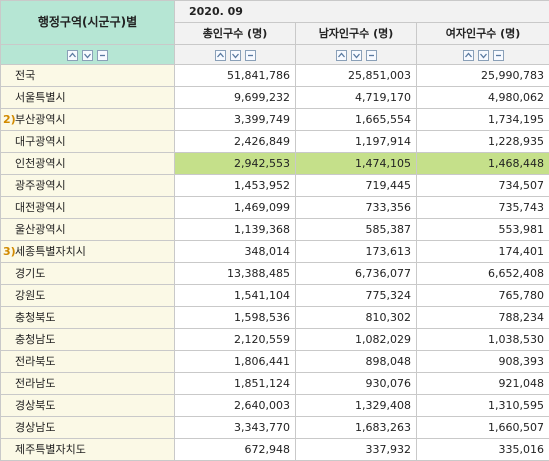 The image size is (549, 461). What do you see at coordinates (88, 296) in the screenshot?
I see `region-cell: 강원도` at bounding box center [88, 296].